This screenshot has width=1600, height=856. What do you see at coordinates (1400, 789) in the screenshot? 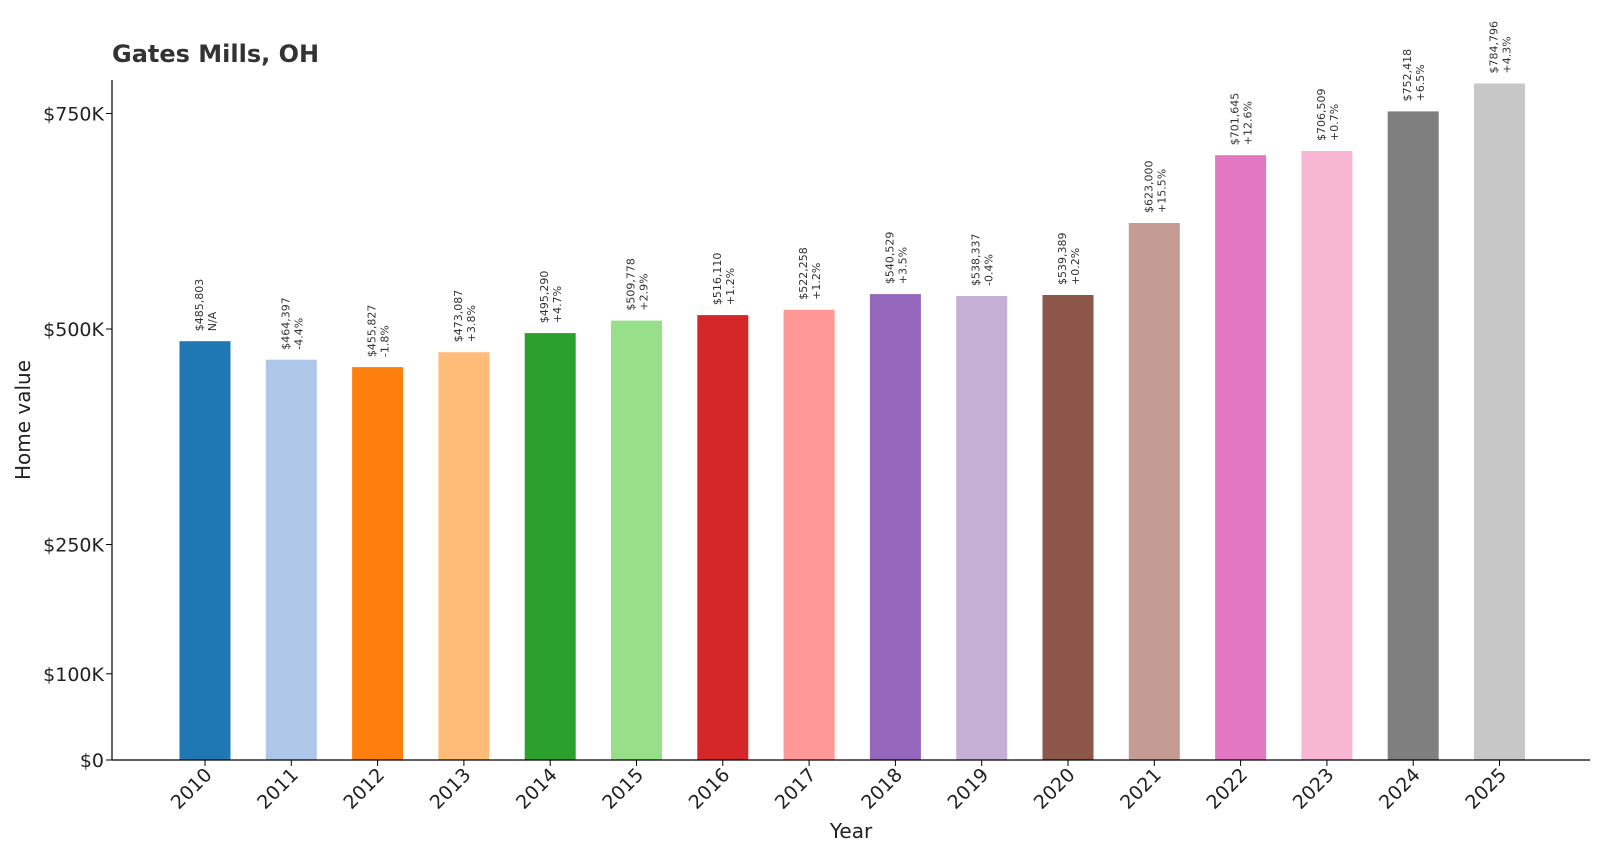
I see `x-tick-label-2024: 2024` at bounding box center [1400, 789].